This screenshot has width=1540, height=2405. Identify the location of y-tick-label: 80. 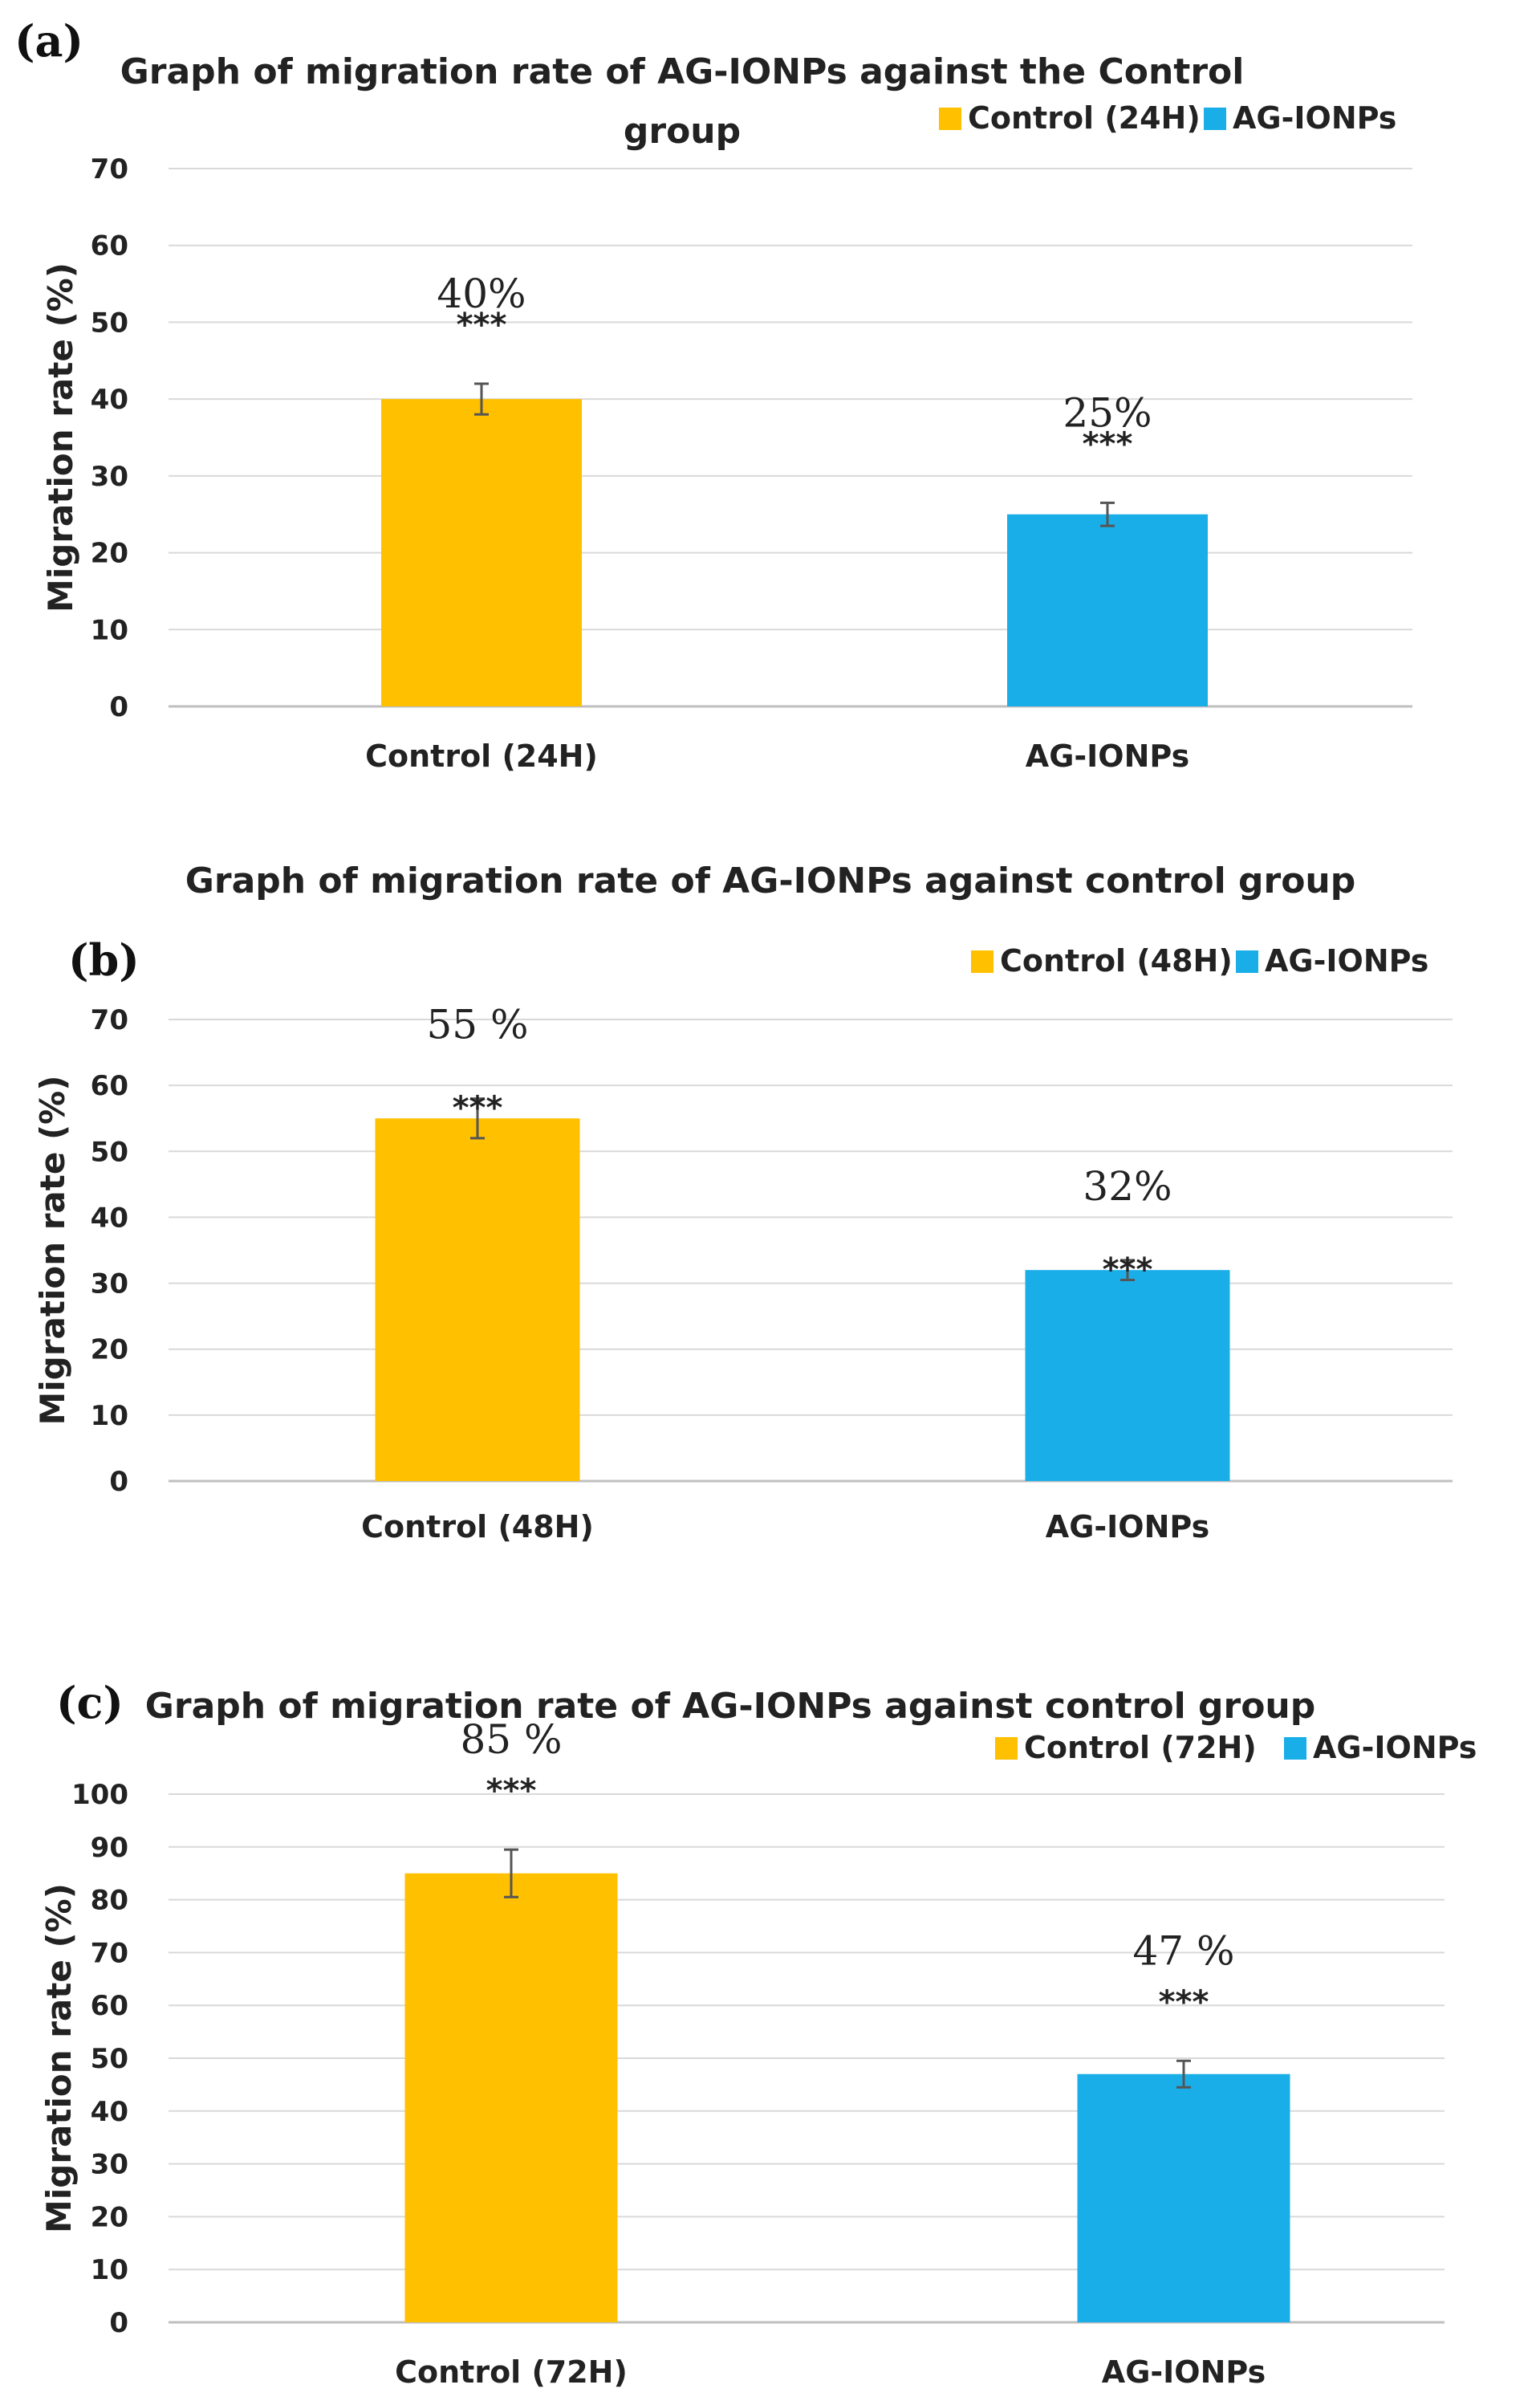
(109, 1901).